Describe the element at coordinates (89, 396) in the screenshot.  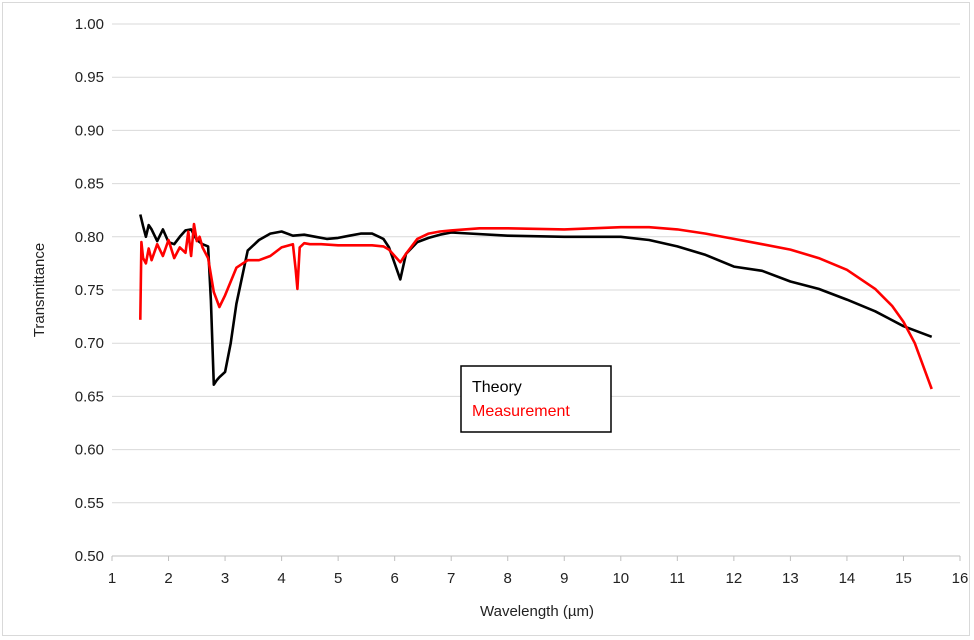
I see `y-tick-label: 0.65` at that location.